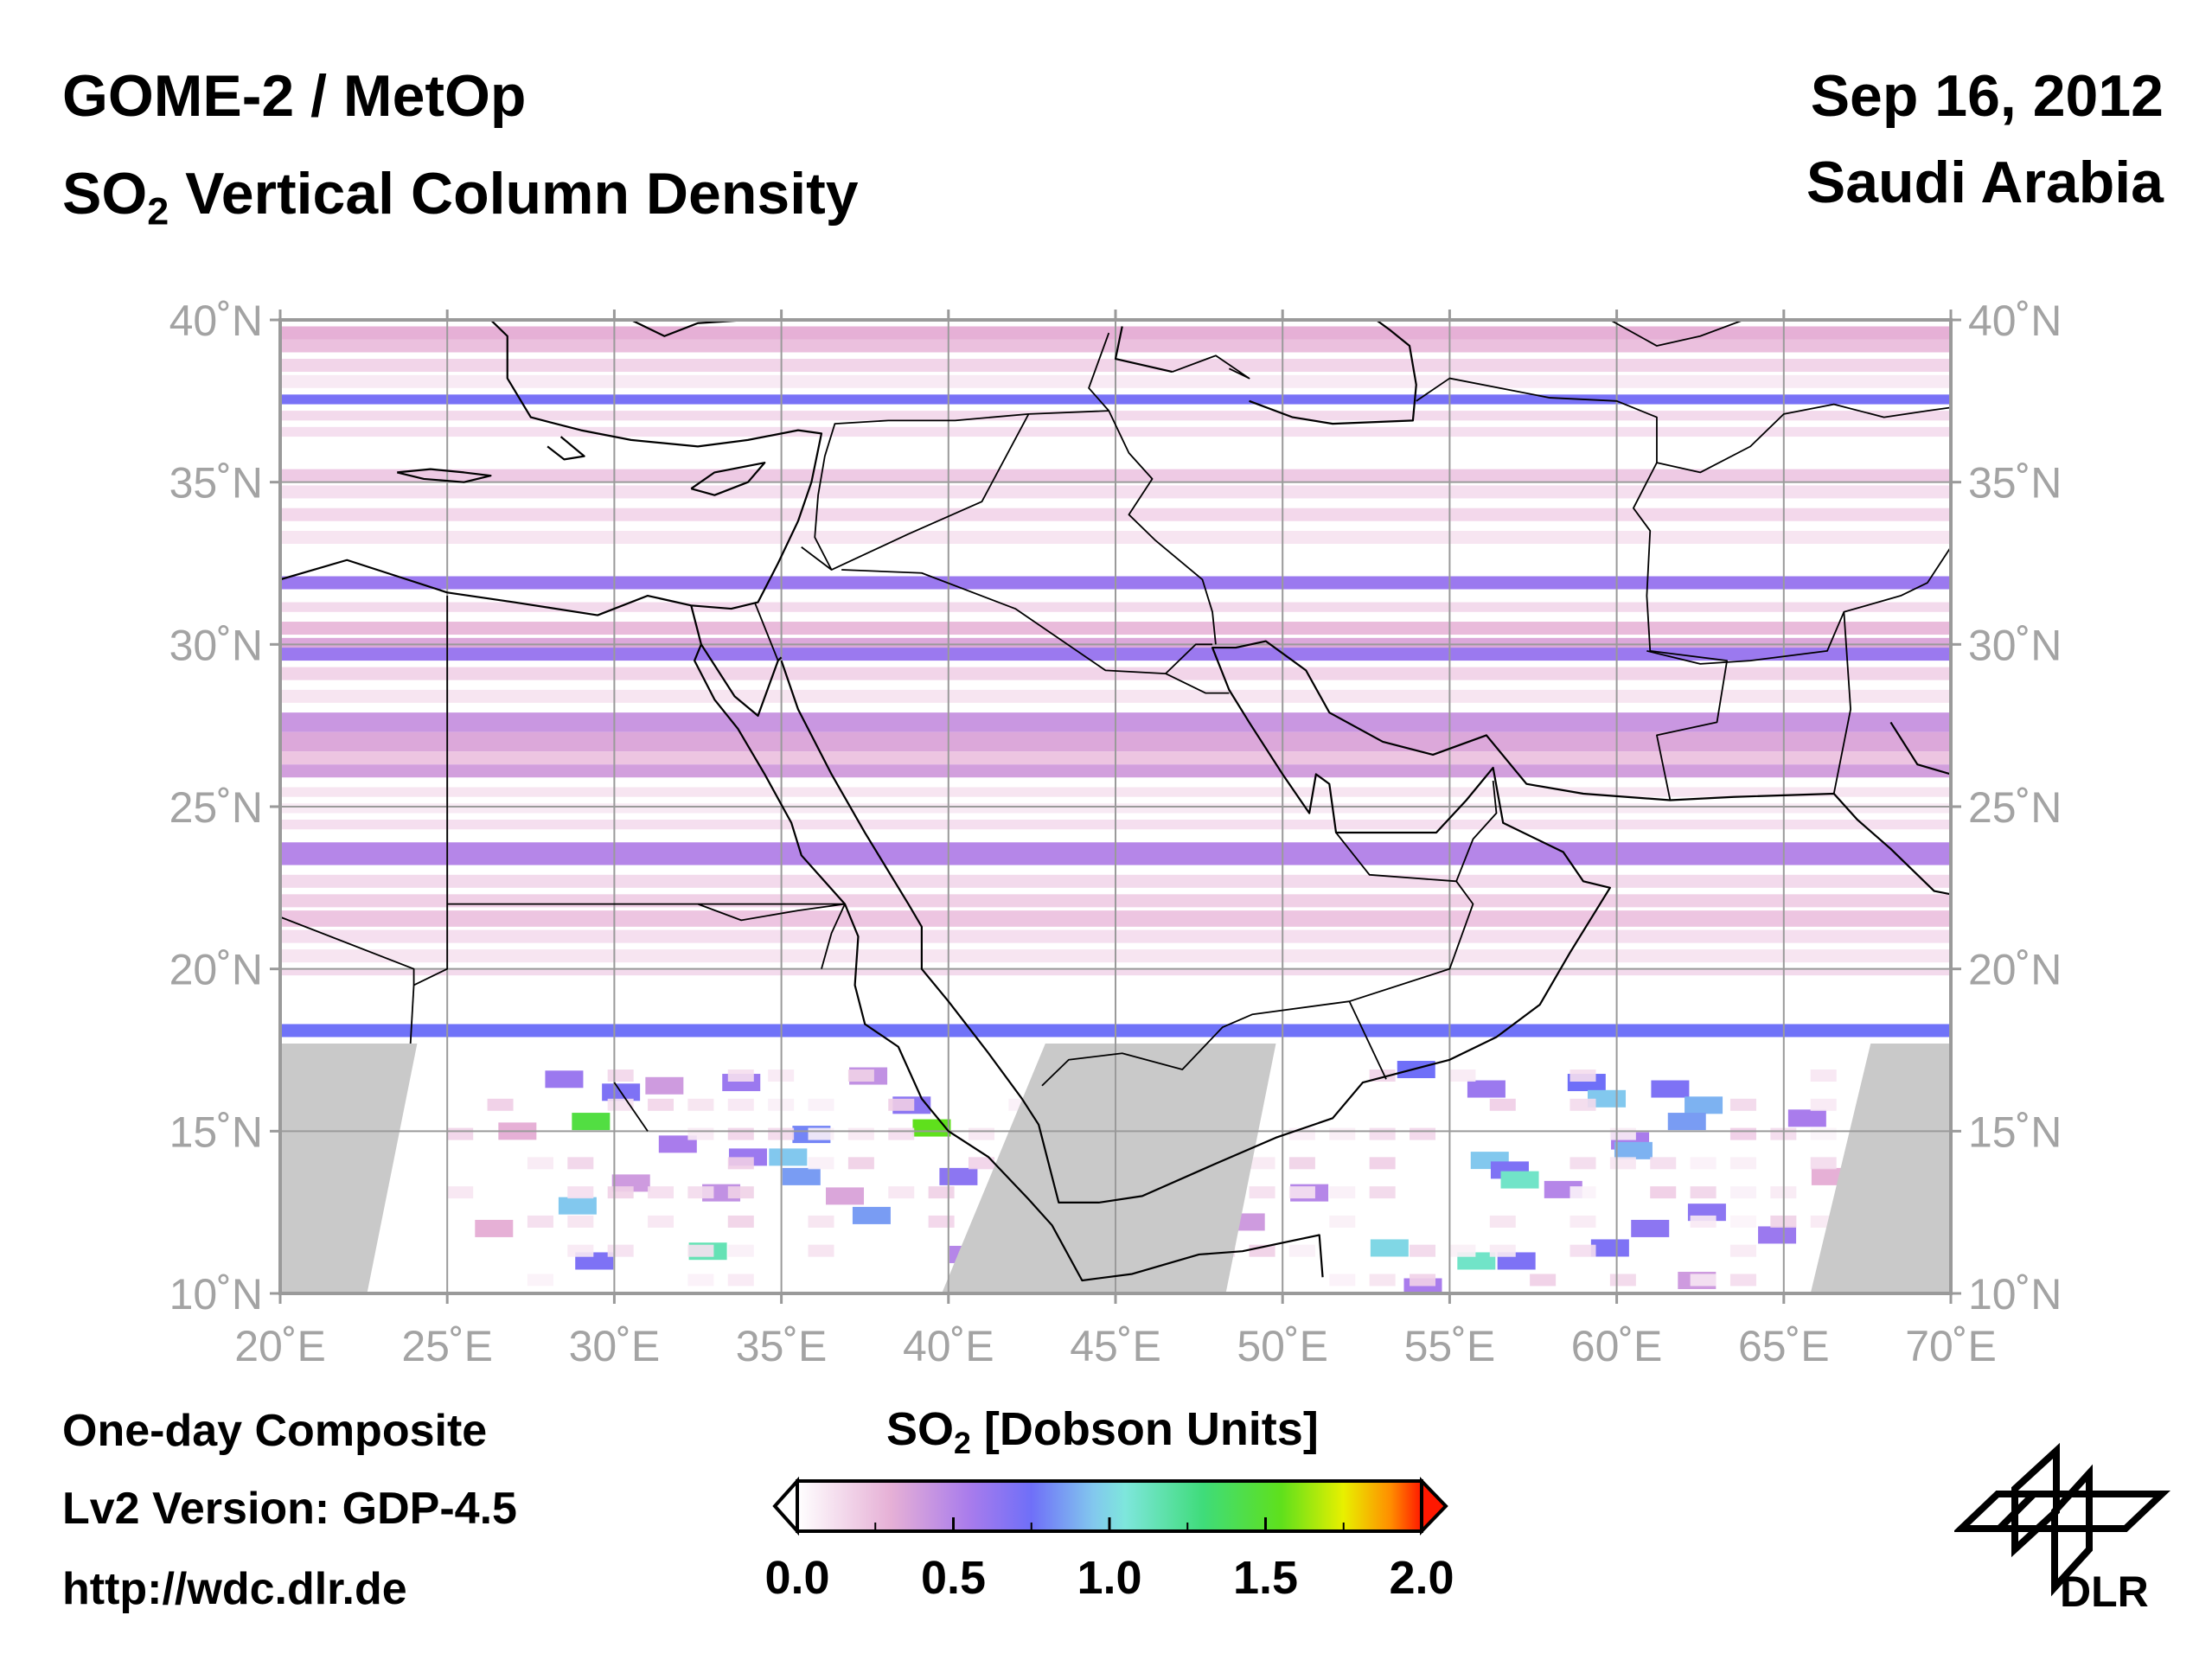  Describe the element at coordinates (948, 1346) in the screenshot. I see `lon-label: 40˚E` at that location.